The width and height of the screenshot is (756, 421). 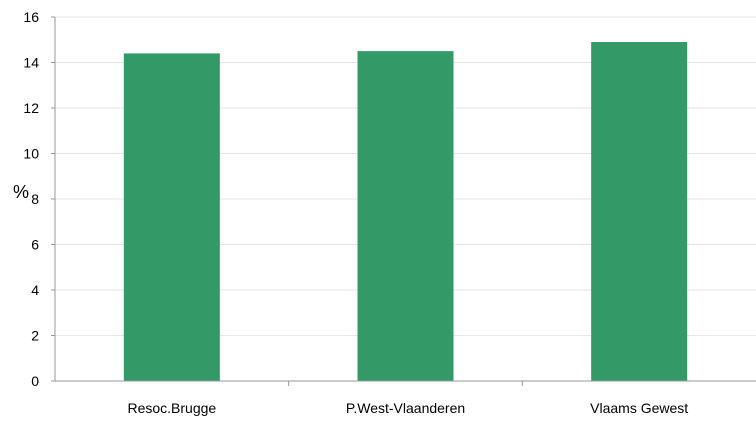 What do you see at coordinates (171, 408) in the screenshot?
I see `x-tick-label: Resoc.Brugge` at bounding box center [171, 408].